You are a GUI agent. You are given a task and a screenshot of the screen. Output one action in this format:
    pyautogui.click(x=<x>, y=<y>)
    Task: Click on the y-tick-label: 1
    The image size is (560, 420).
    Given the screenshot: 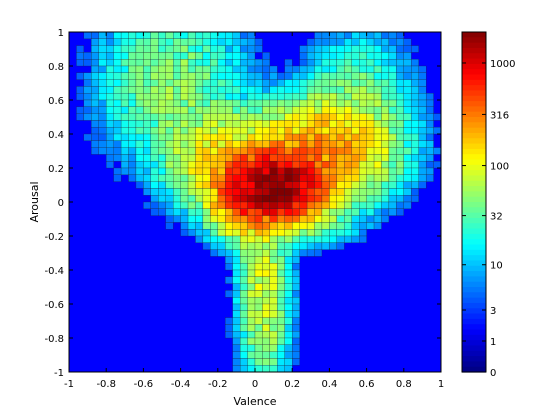 What is the action you would take?
    pyautogui.click(x=61, y=33)
    